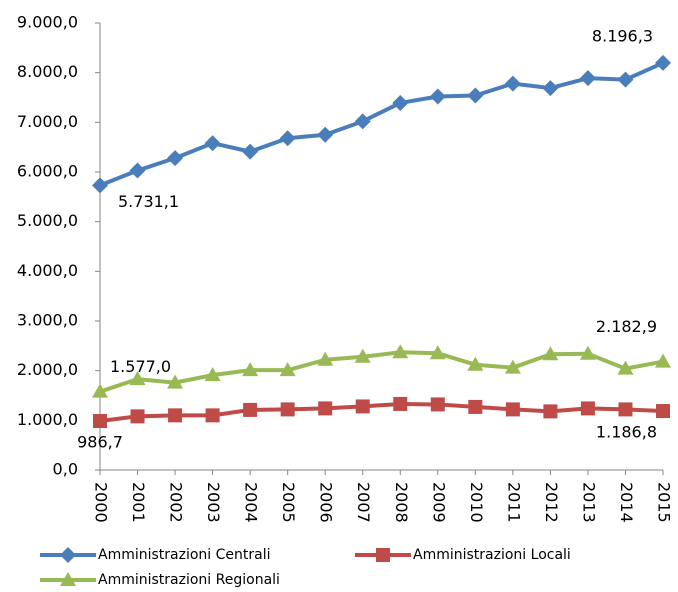 The width and height of the screenshot is (678, 592). Describe the element at coordinates (626, 432) in the screenshot. I see `data-label: 1.186,8` at that location.